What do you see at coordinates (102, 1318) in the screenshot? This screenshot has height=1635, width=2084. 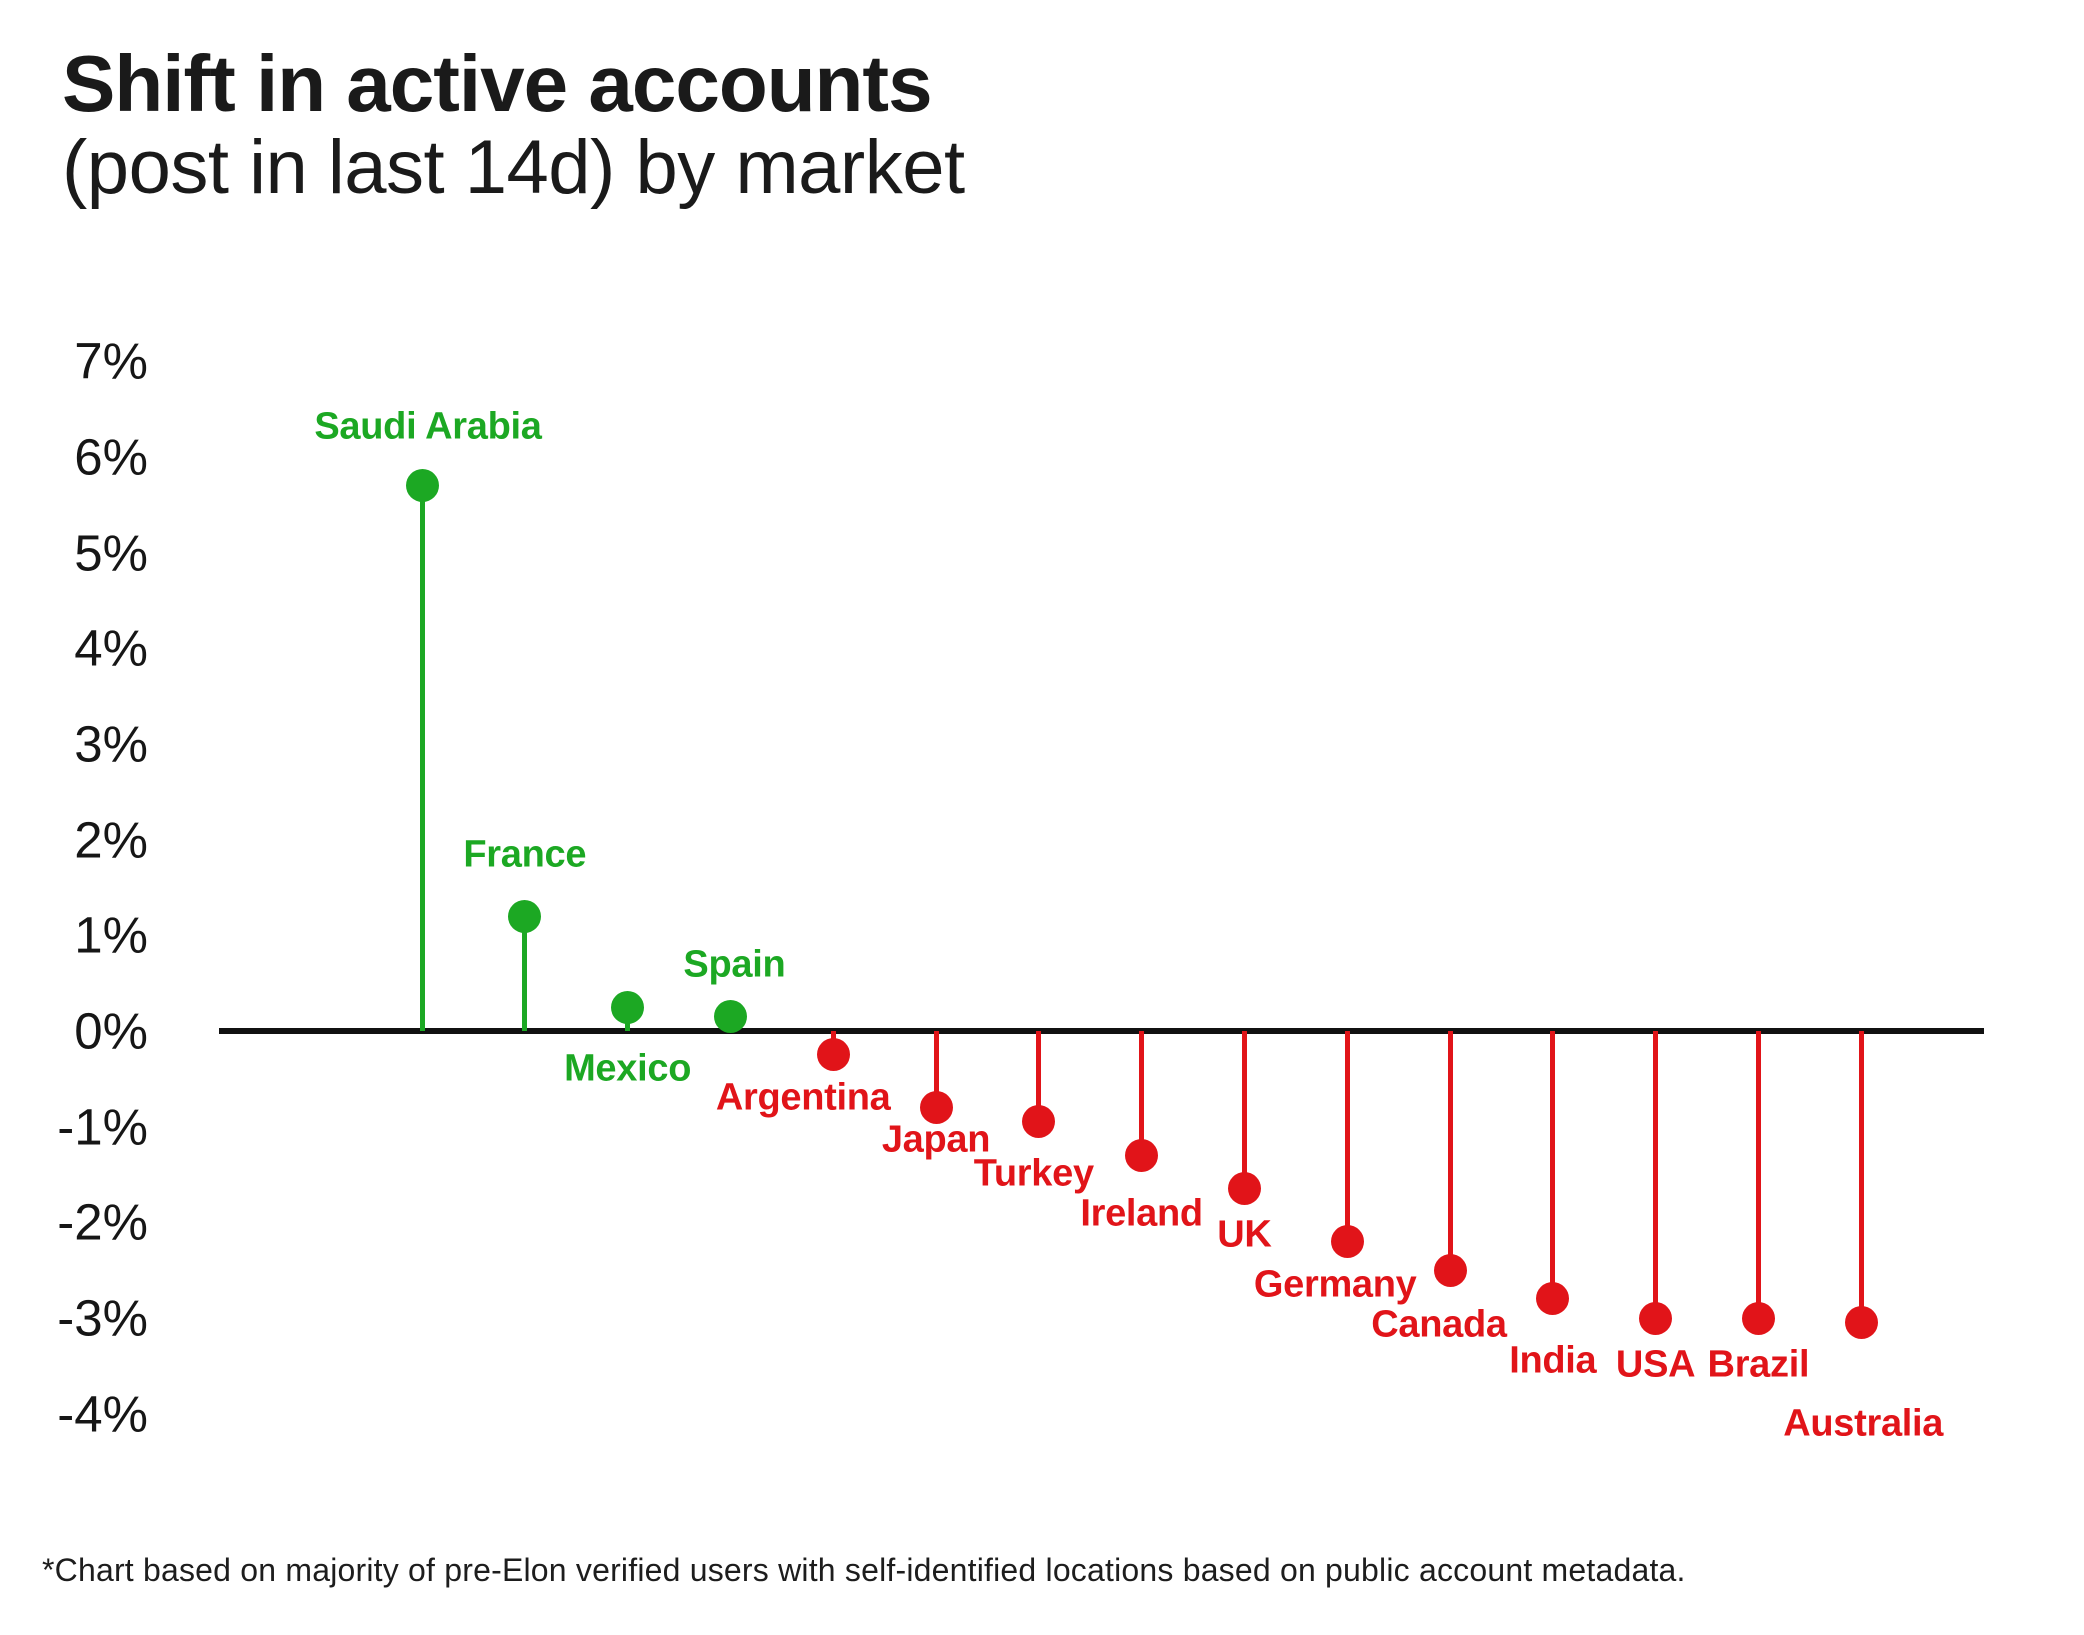 I see `y-tick-label: -3%` at bounding box center [102, 1318].